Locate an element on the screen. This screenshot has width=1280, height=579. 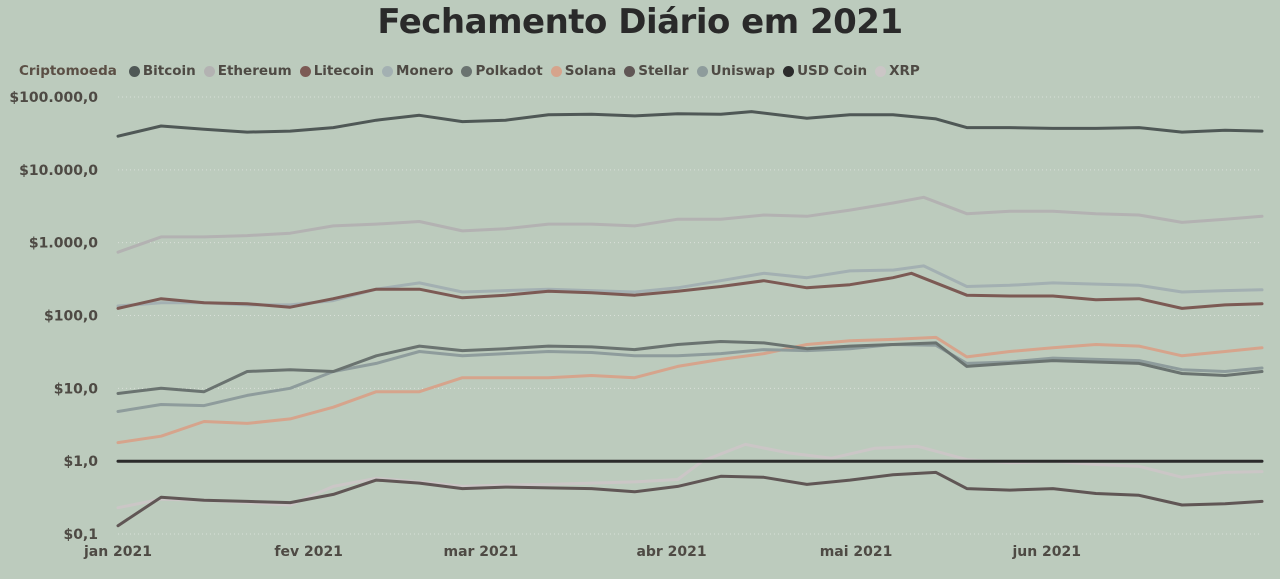
legend-label: XRP is located at coordinates (904, 71).